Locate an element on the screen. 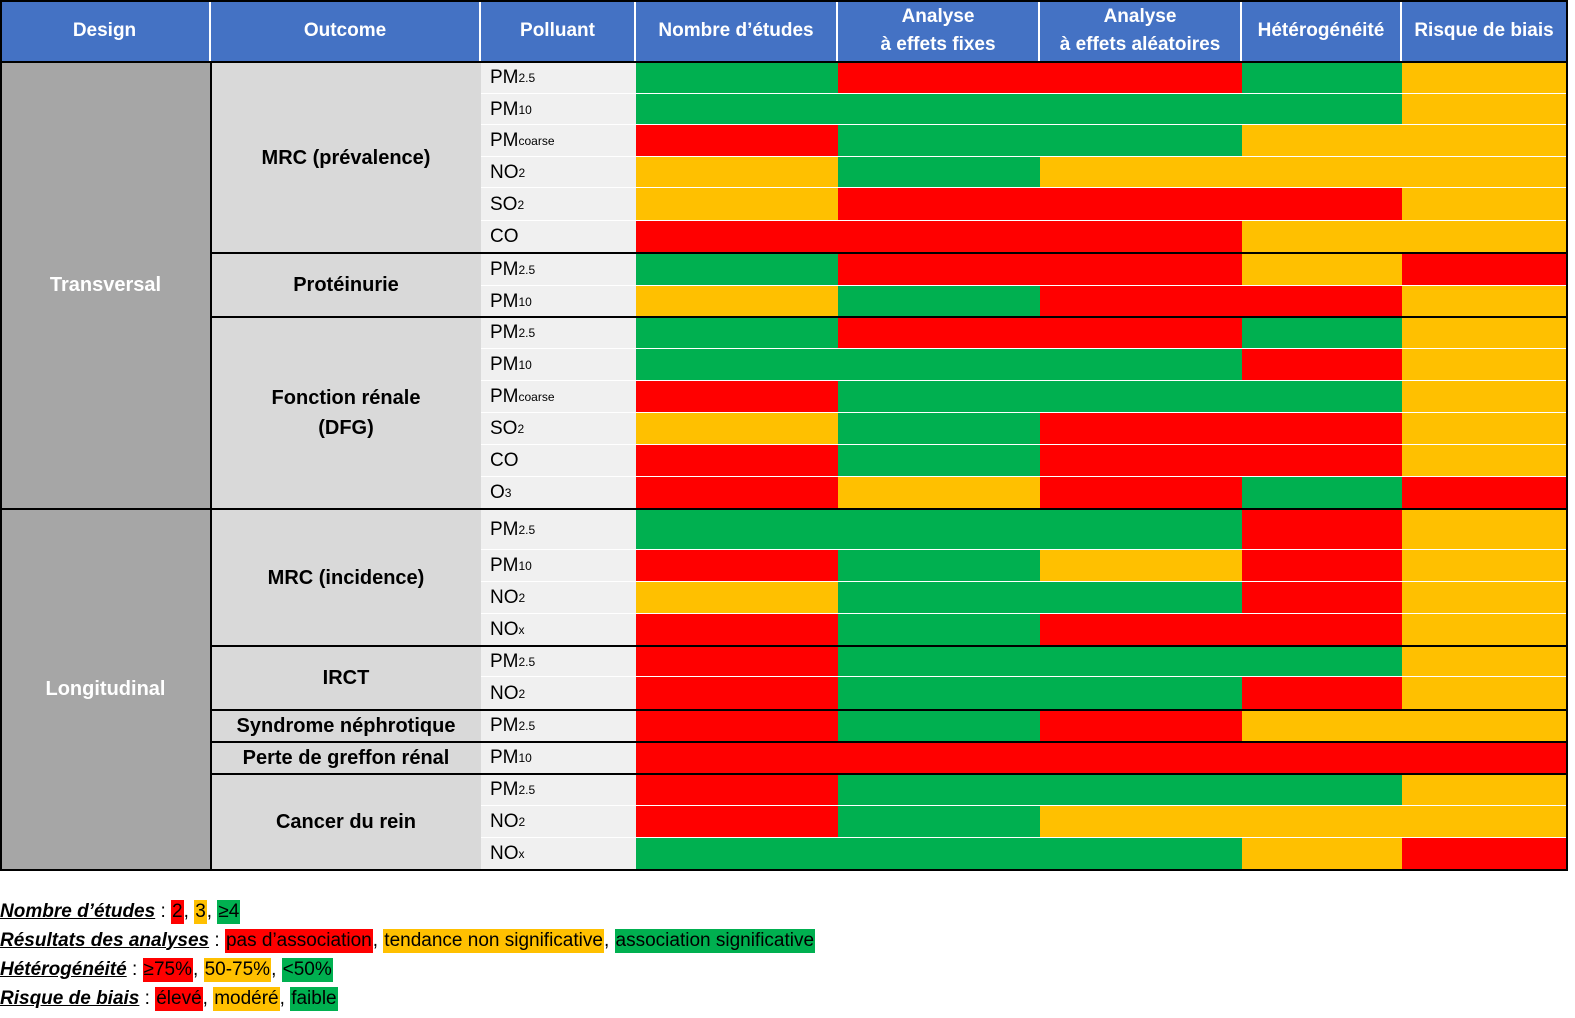 The image size is (1575, 1018). legend-chip-green: association significative is located at coordinates (715, 940).